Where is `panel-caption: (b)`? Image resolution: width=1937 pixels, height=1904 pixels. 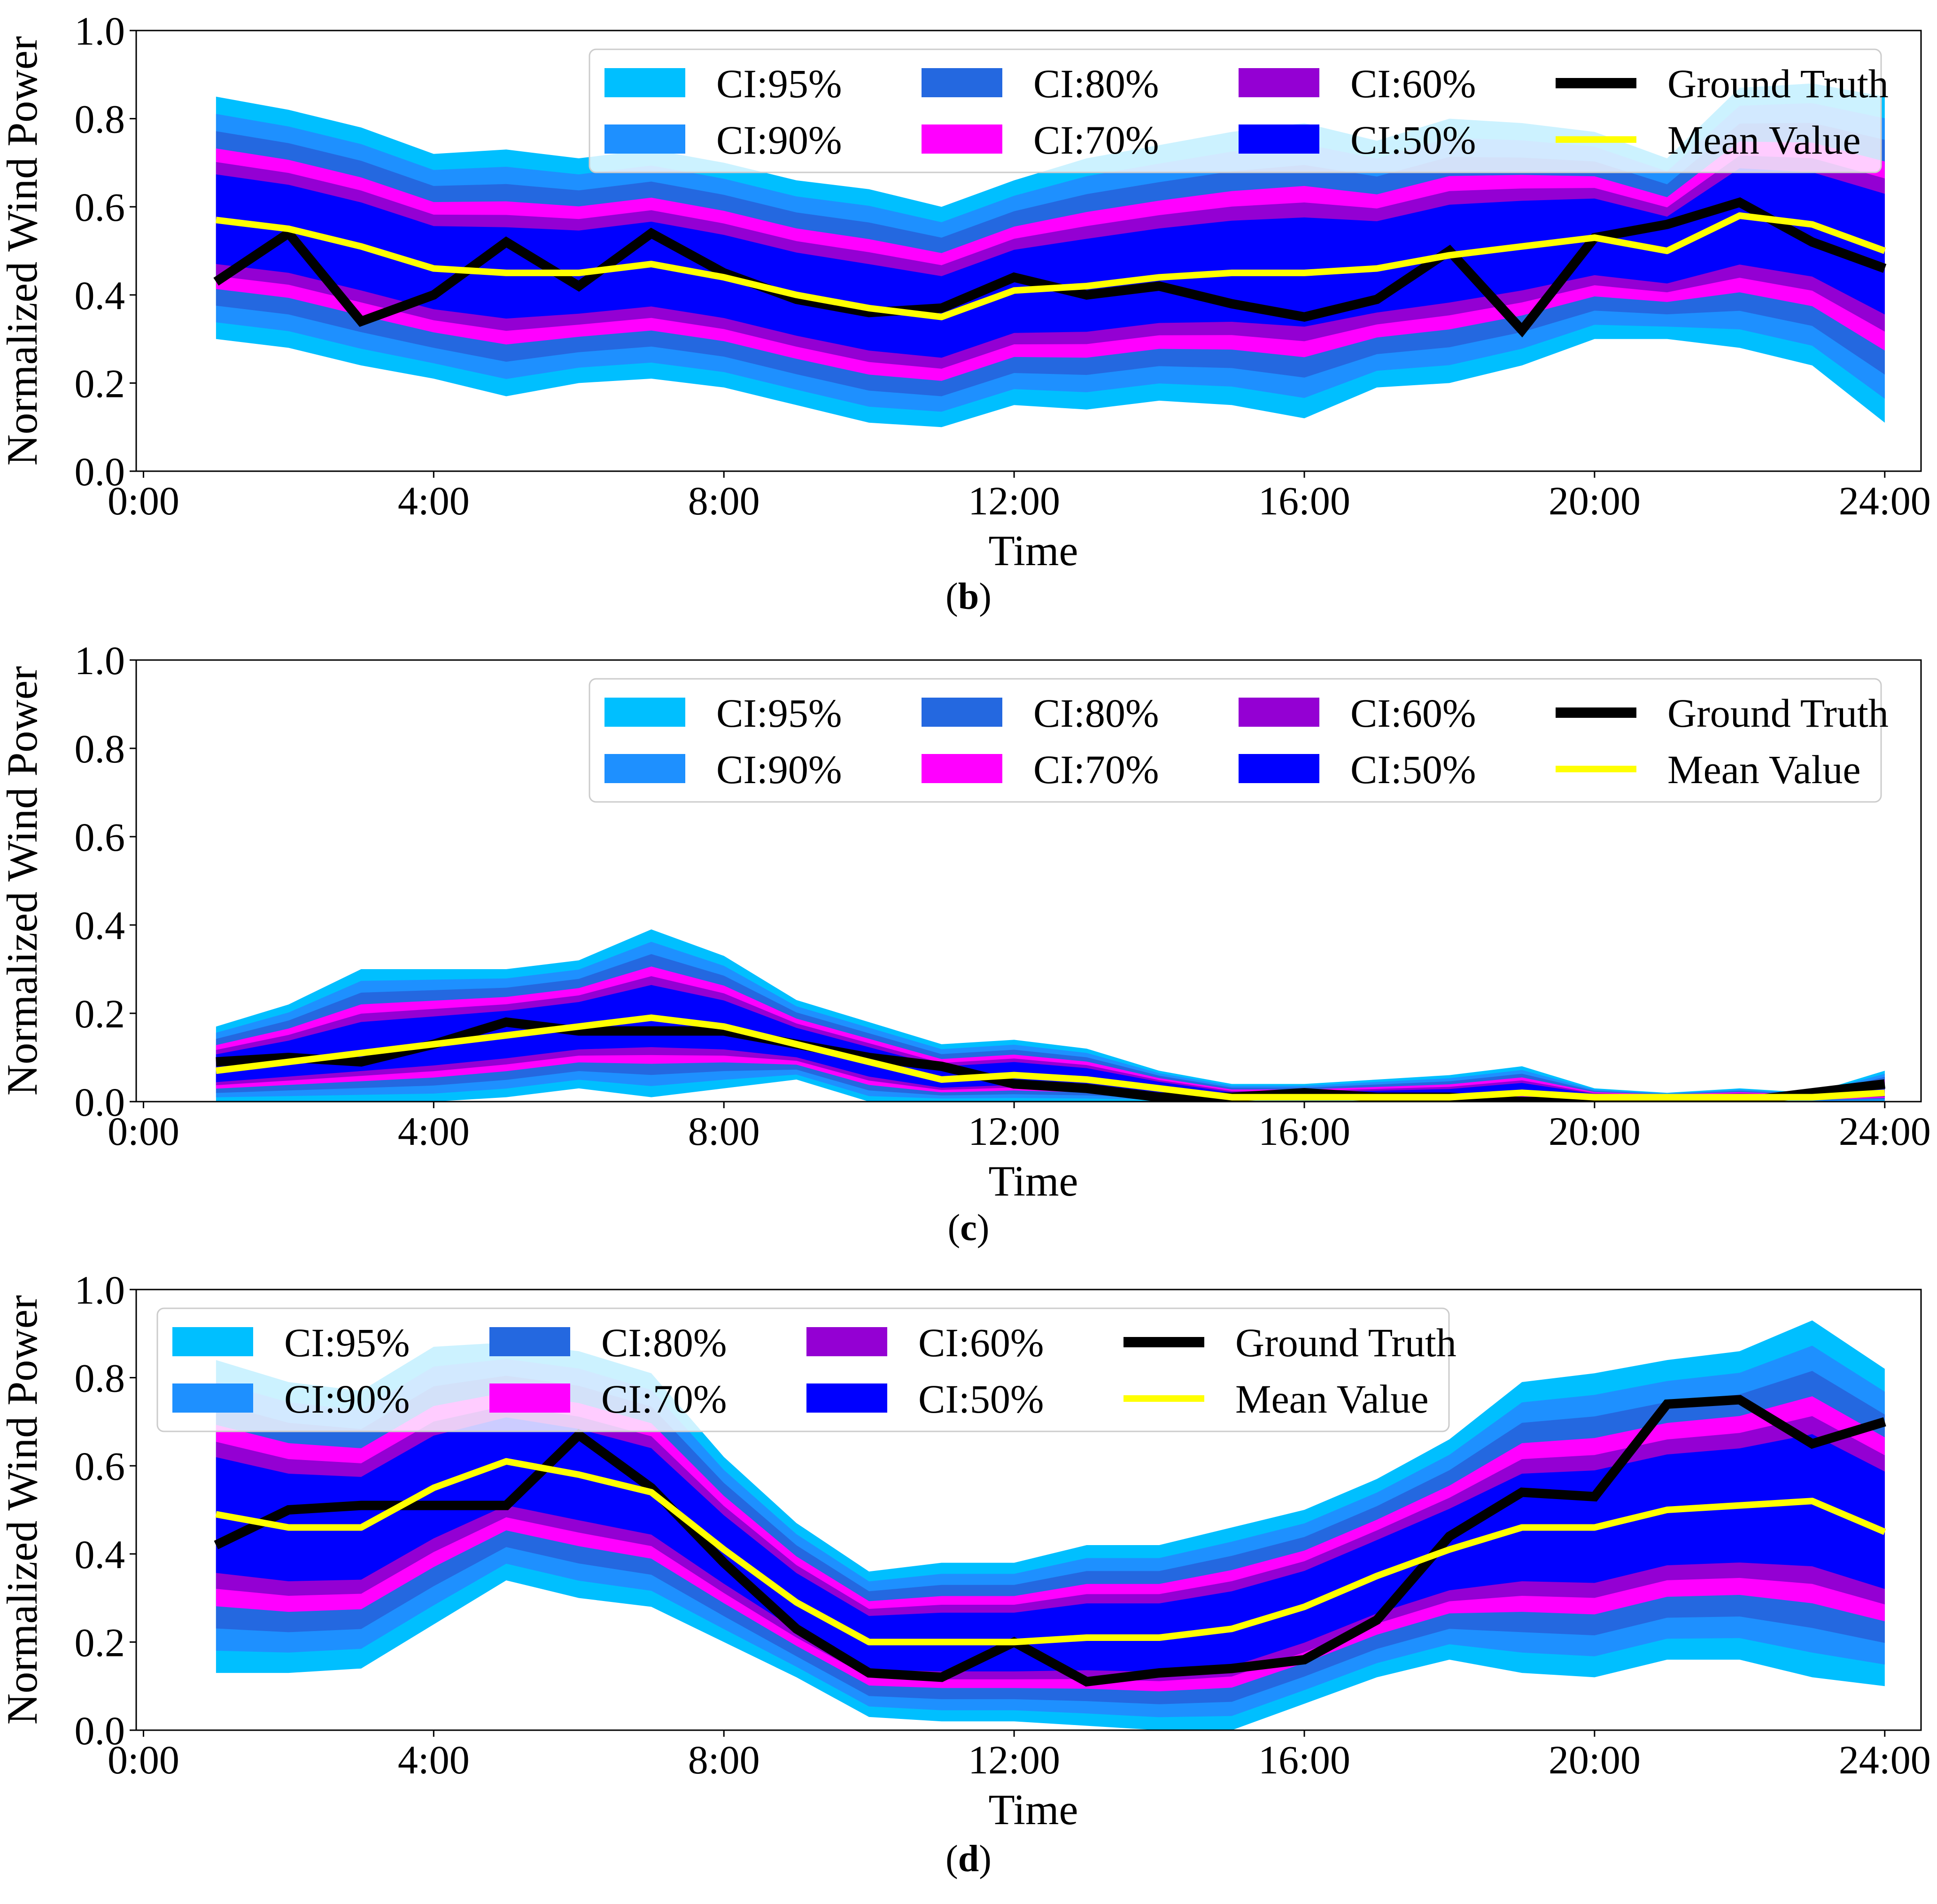
panel-caption: (b) is located at coordinates (968, 596).